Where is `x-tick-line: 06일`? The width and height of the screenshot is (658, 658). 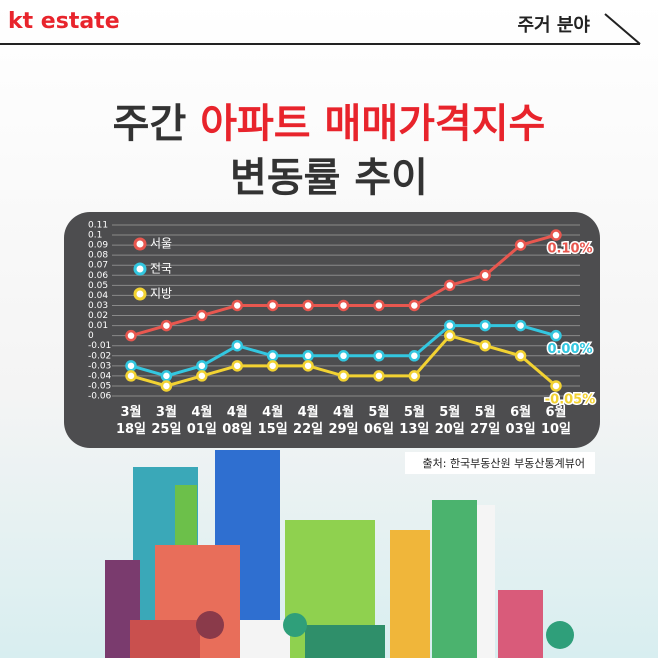 x-tick-line: 06일 is located at coordinates (379, 429).